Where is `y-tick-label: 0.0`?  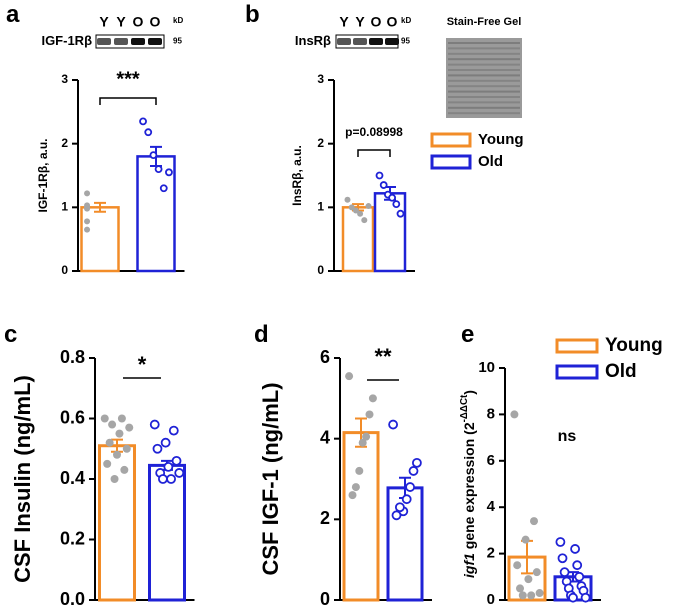 y-tick-label: 0.0 is located at coordinates (72, 599).